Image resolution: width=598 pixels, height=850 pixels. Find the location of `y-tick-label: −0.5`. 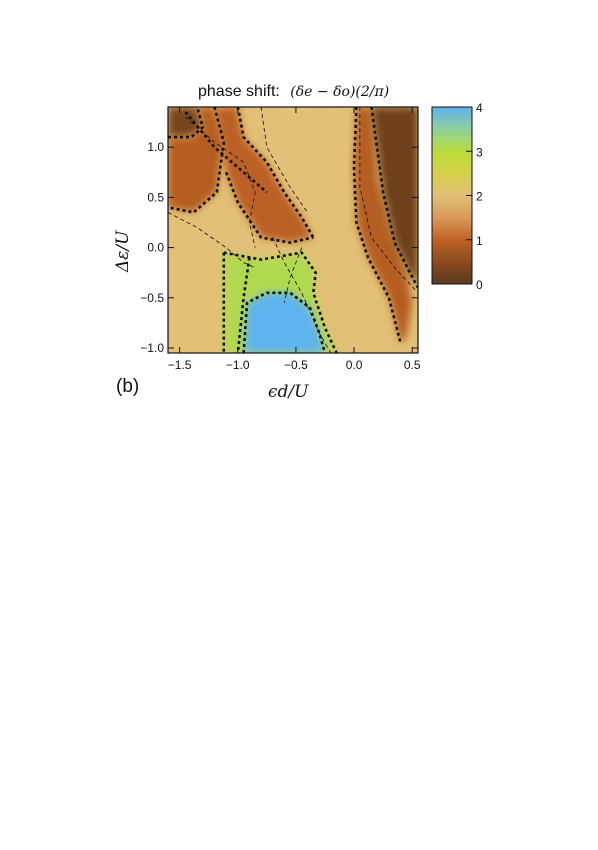

y-tick-label: −0.5 is located at coordinates (152, 298).